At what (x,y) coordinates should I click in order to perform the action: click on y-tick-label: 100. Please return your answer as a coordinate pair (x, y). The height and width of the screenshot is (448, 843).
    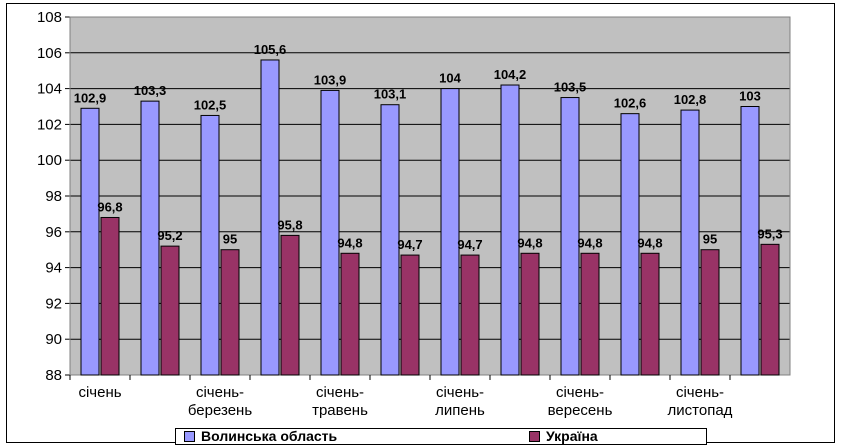
    Looking at the image, I should click on (49, 160).